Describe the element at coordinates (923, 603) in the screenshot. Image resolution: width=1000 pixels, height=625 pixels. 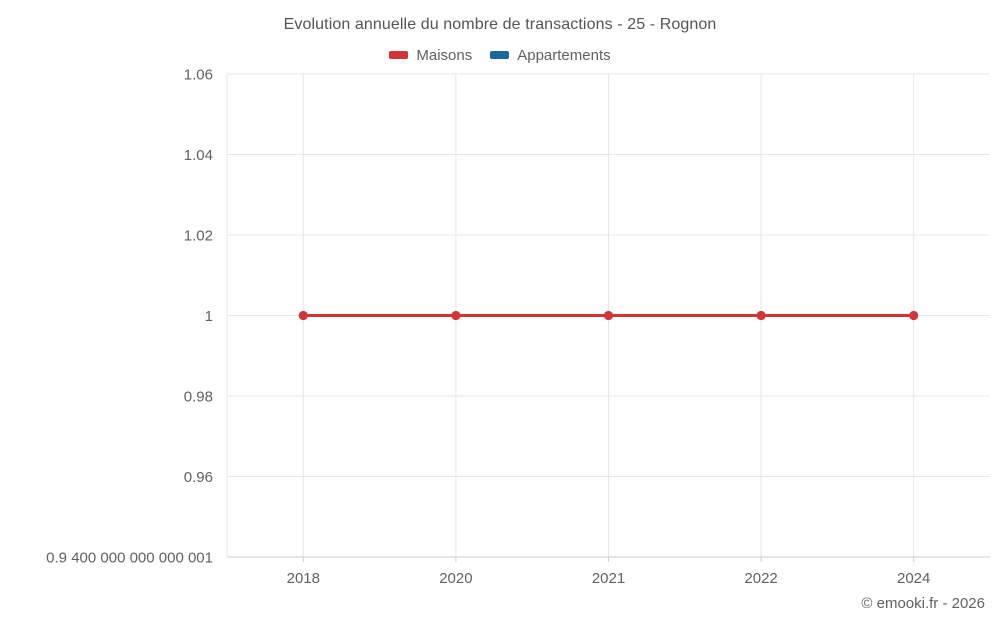
I see `copyright: © emooki.fr - 2026` at that location.